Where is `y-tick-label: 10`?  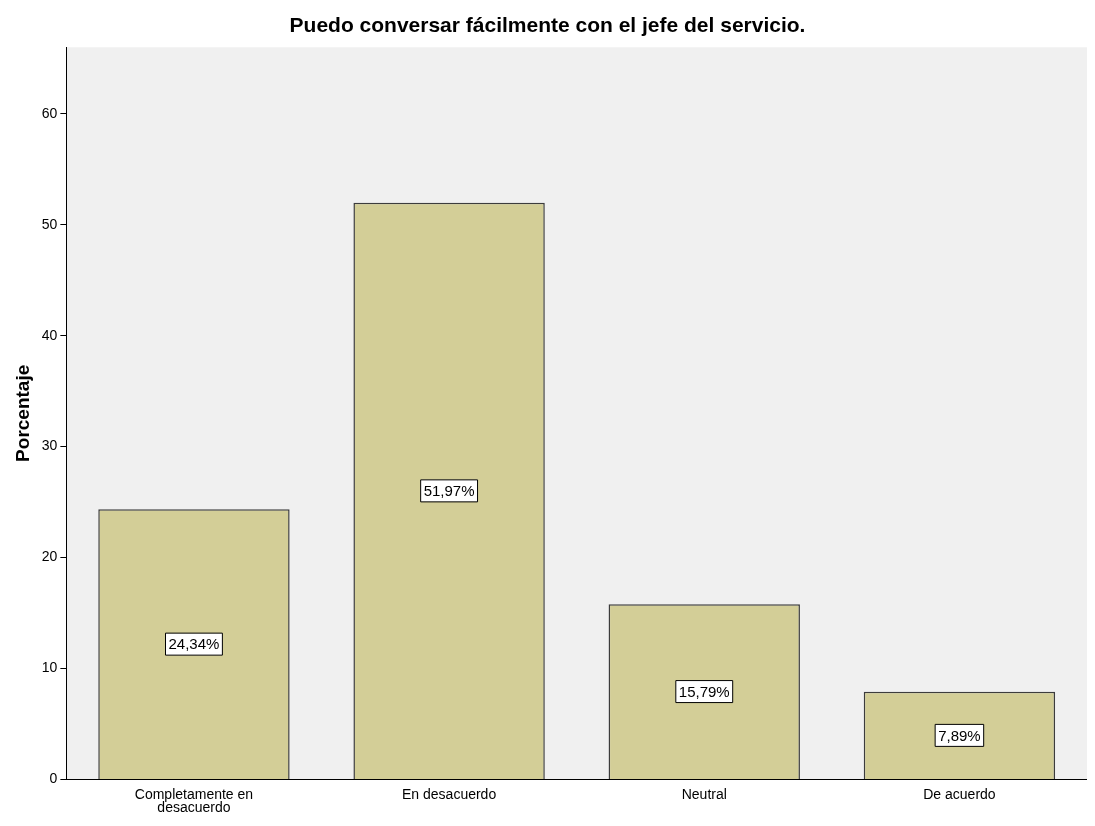 y-tick-label: 10 is located at coordinates (49, 667).